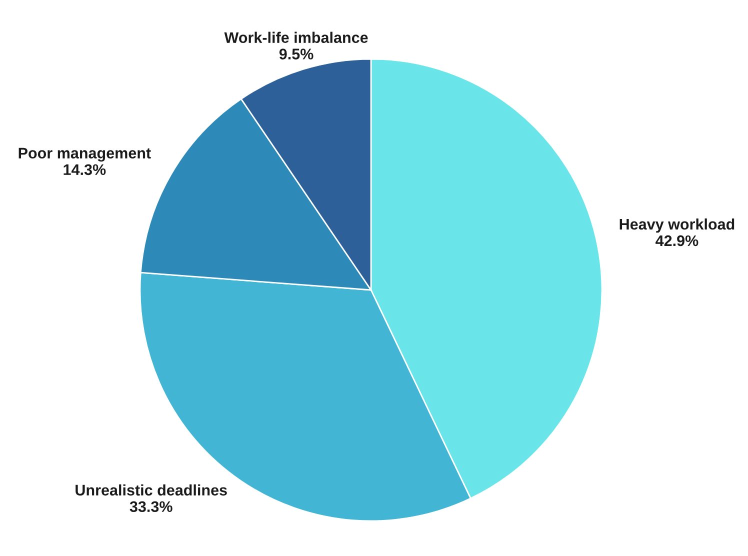  Describe the element at coordinates (296, 38) in the screenshot. I see `slice-label: Work-life imbalance` at that location.